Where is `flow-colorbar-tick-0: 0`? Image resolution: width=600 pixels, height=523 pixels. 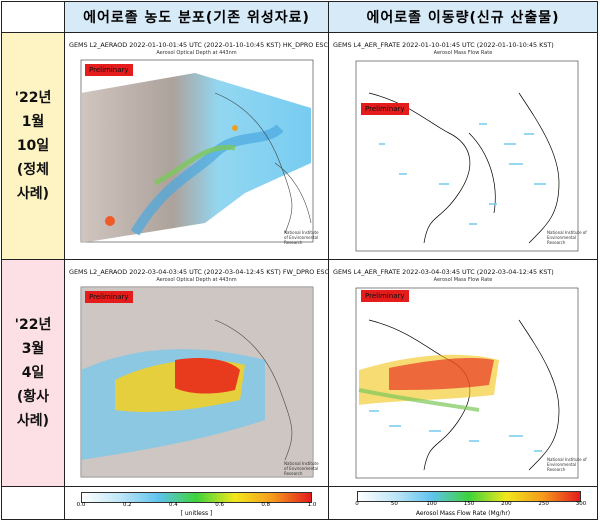
flow-colorbar-tick-0: 0 is located at coordinates (357, 504).